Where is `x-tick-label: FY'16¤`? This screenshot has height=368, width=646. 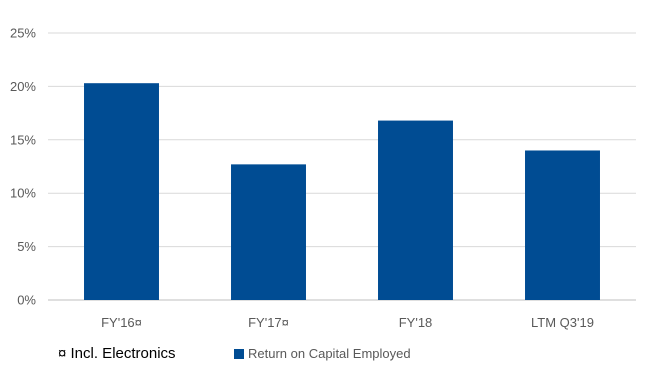 x-tick-label: FY'16¤ is located at coordinates (121, 322).